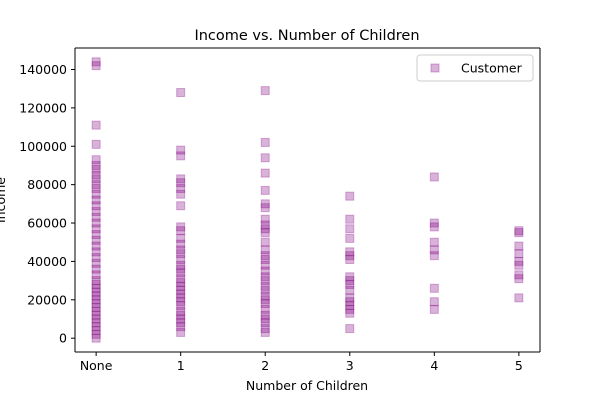  I want to click on y-axis-ticks: 0 20000 40000 60000 80000 100000 120000 140000, so click(47, 204).